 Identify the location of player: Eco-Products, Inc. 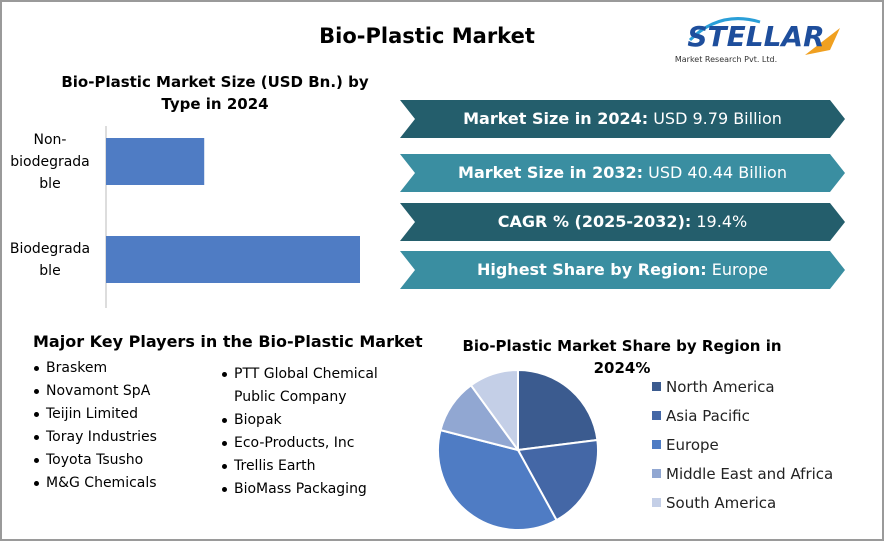
(302, 443).